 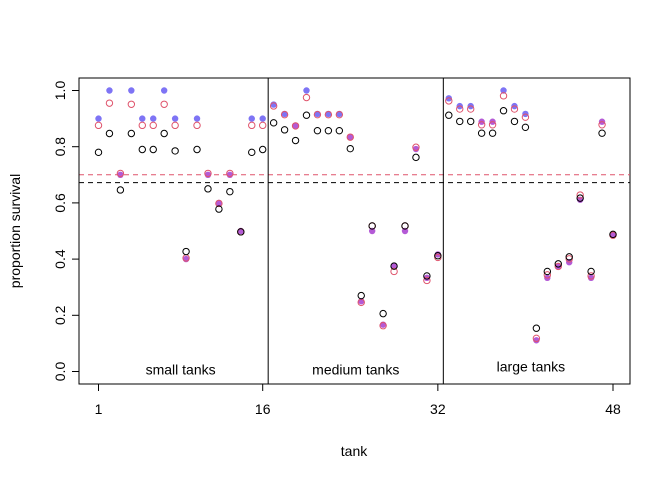 I want to click on y-tick-label: 0.6, so click(x=60, y=203).